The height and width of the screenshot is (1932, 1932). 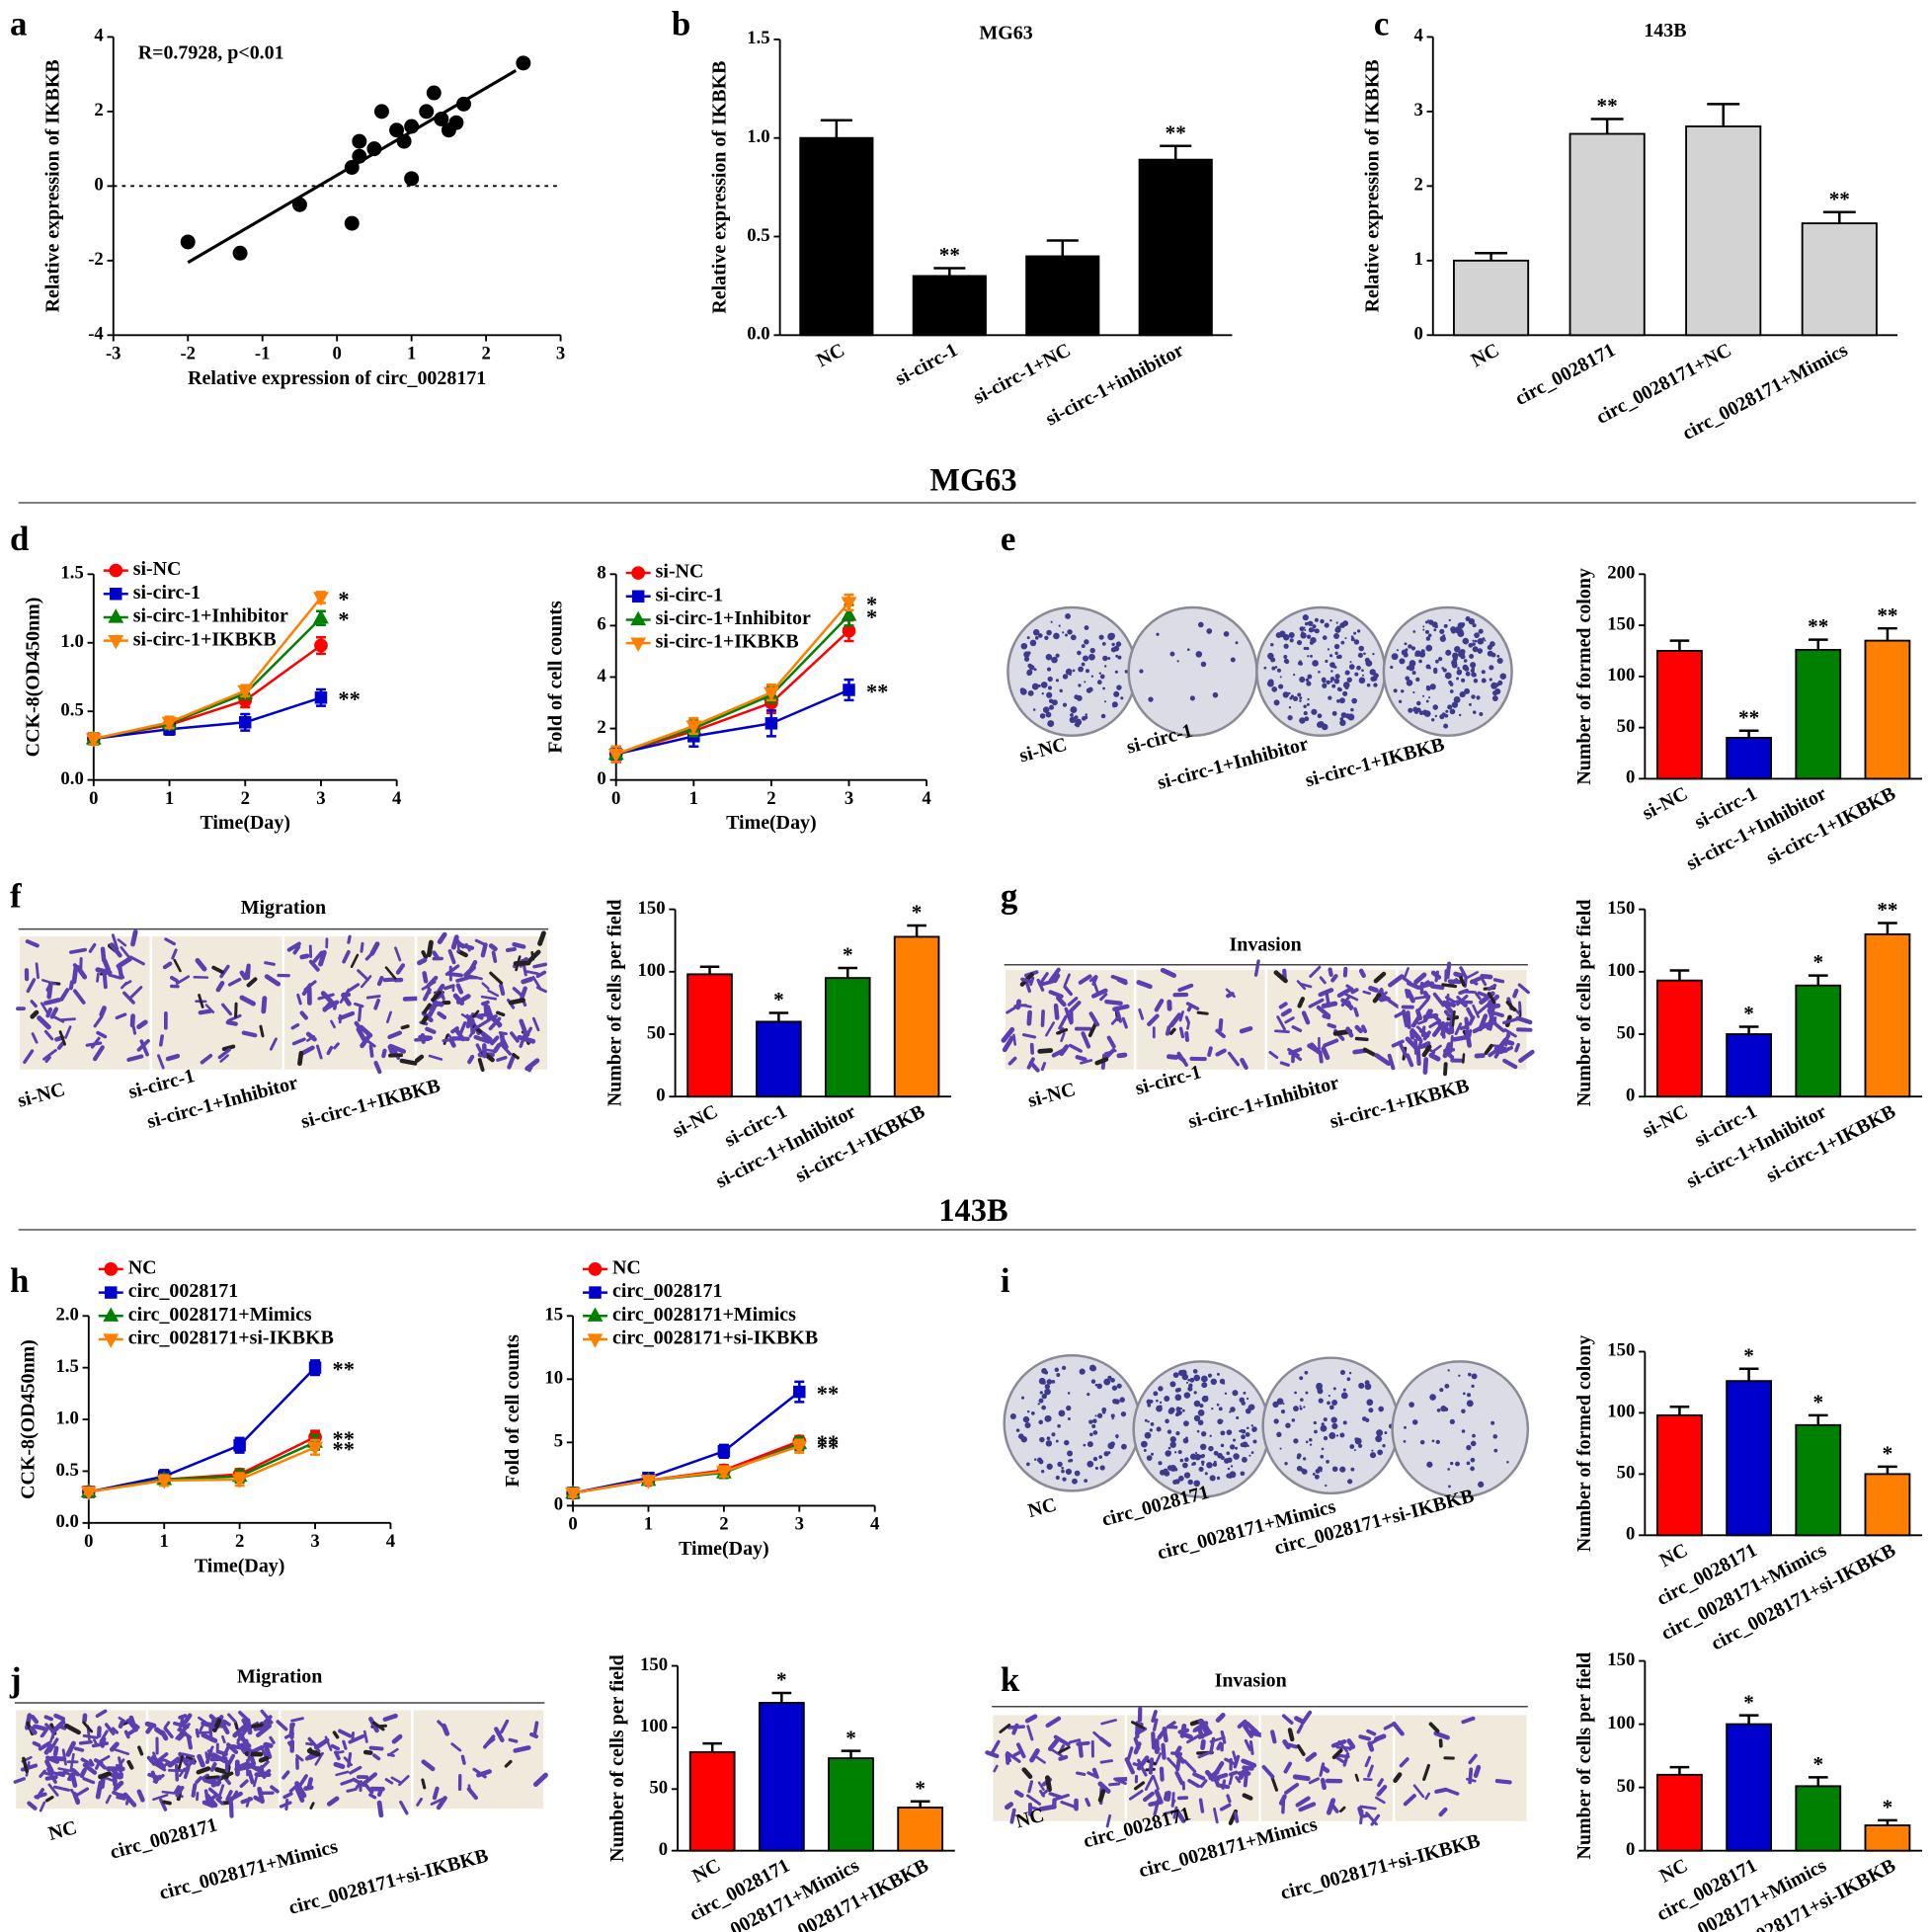 I want to click on legend-label: si-NC, so click(x=157, y=569).